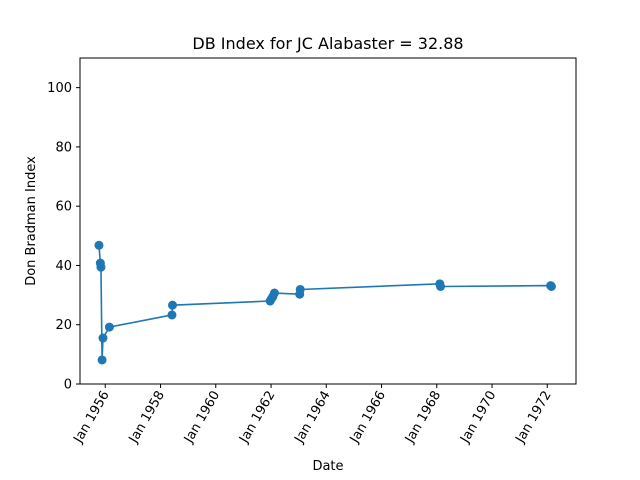 The width and height of the screenshot is (640, 480). What do you see at coordinates (31, 221) in the screenshot?
I see `y-axis-label: Don Bradman Index` at bounding box center [31, 221].